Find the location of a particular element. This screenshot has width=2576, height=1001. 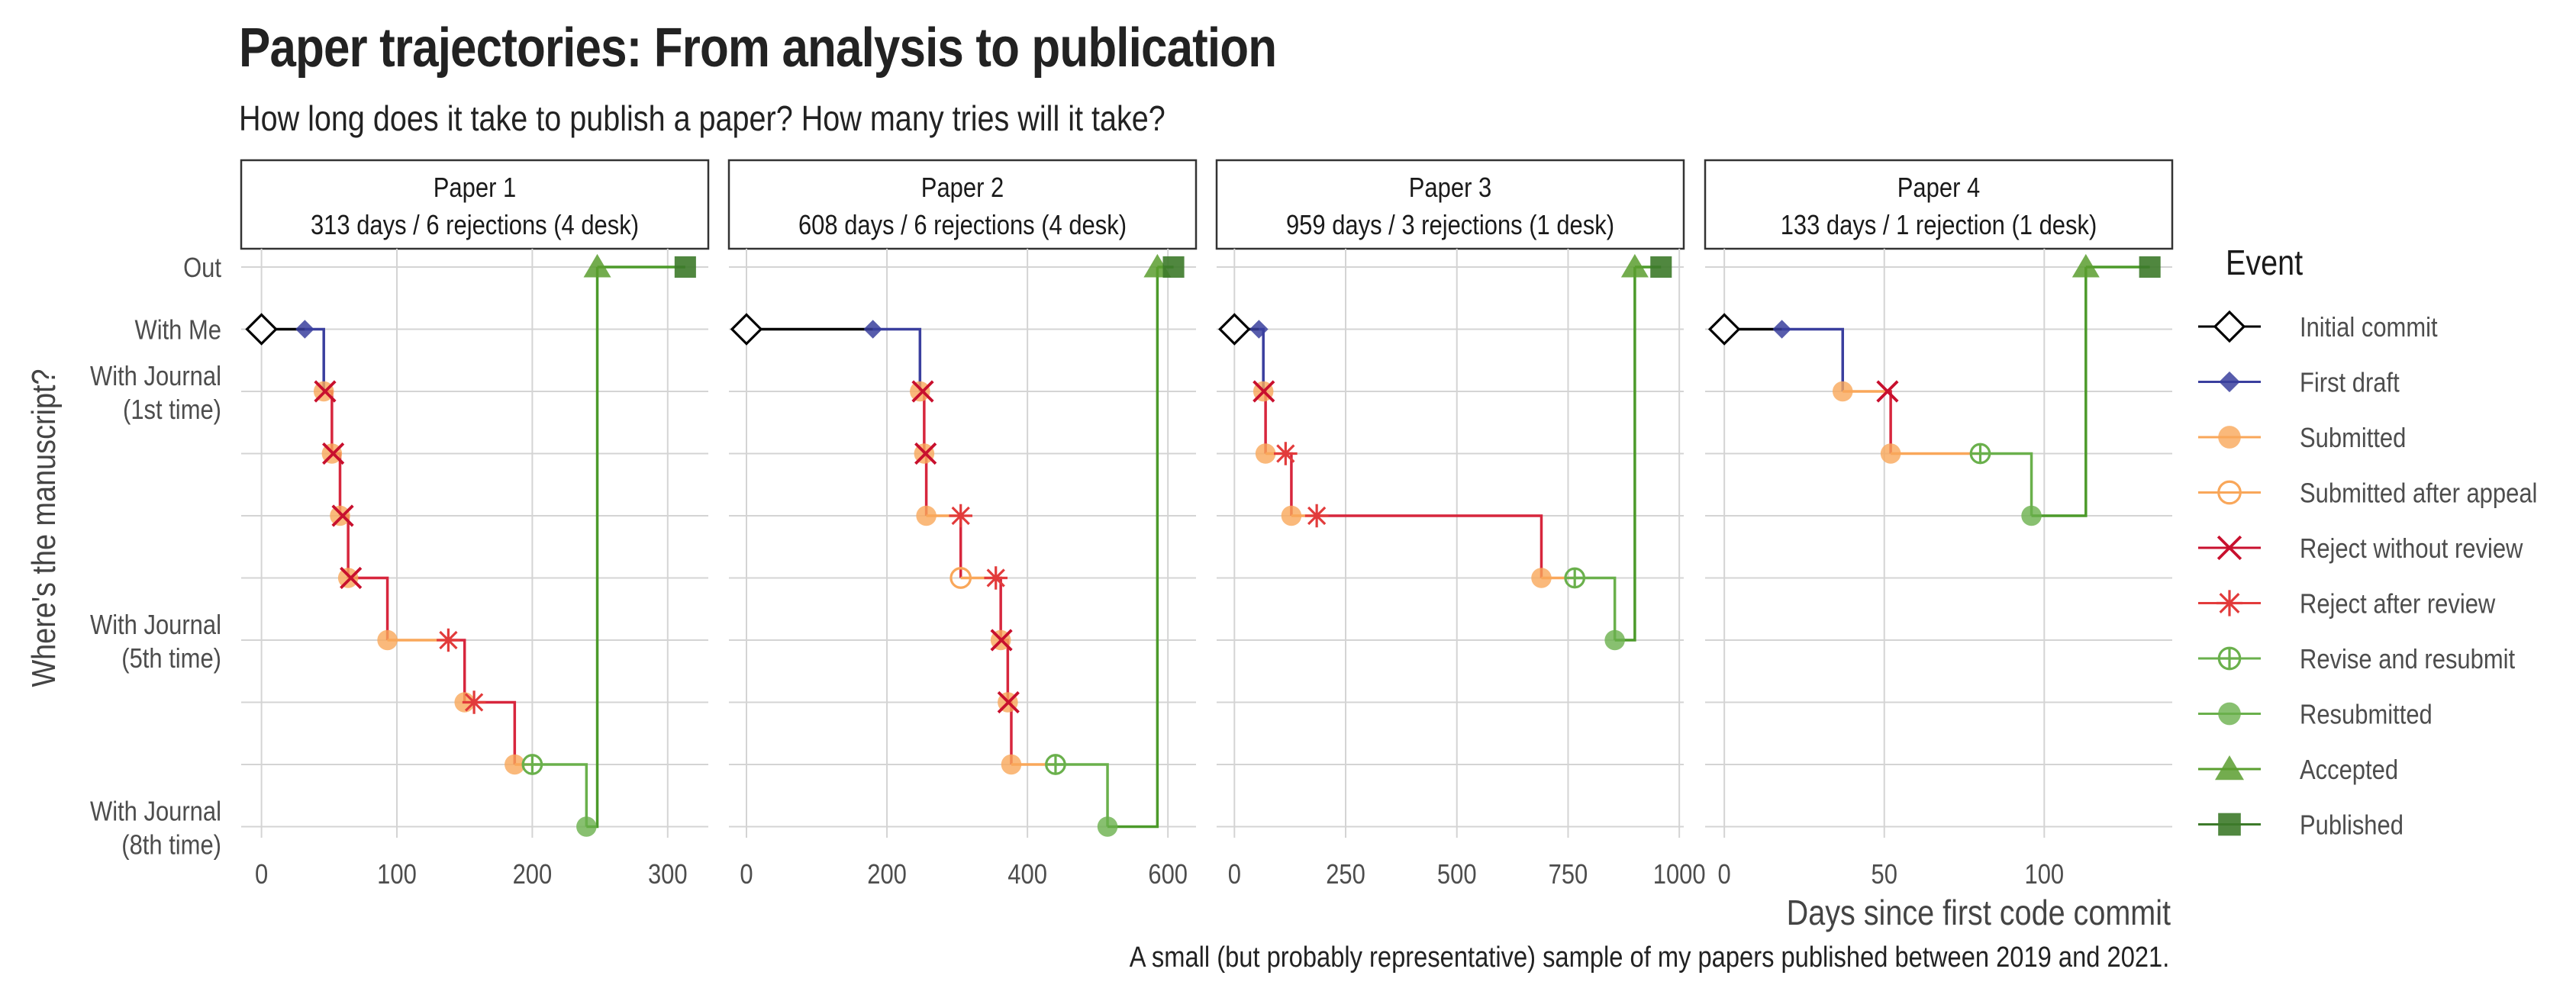

legend-item: Submitted after appeal is located at coordinates (2368, 493).